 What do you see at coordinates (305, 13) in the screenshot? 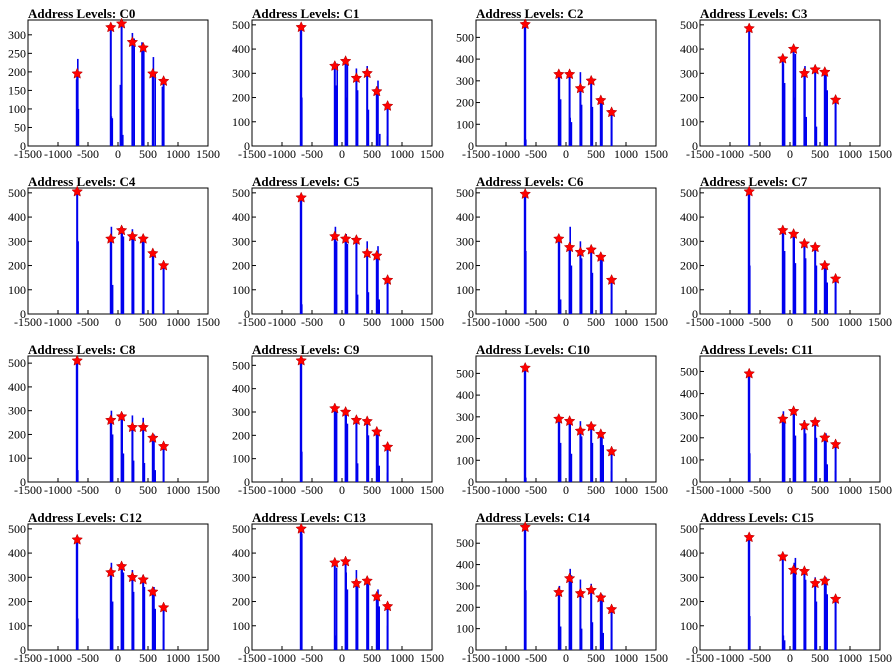
I see `chart-title: Address Levels: C1` at bounding box center [305, 13].